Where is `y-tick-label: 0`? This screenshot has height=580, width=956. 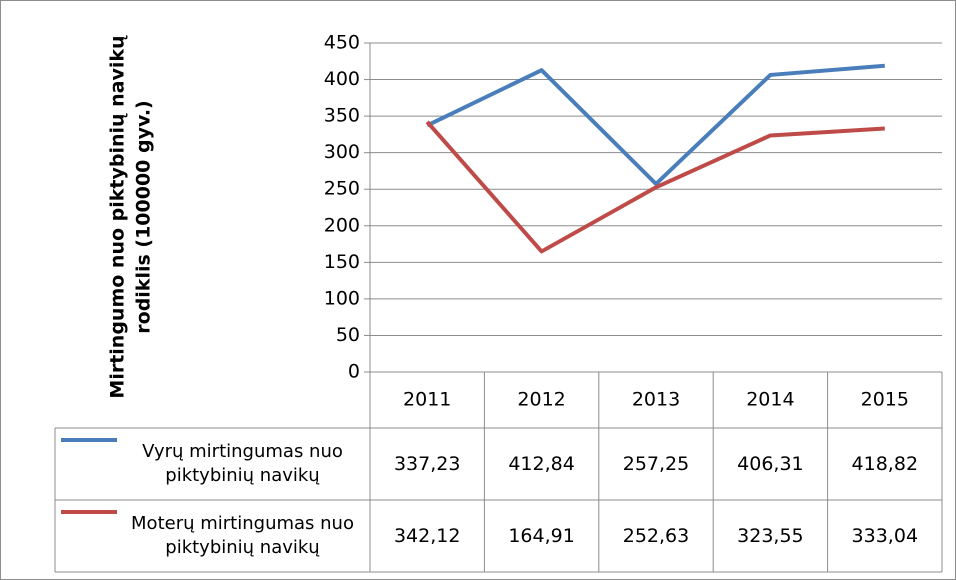
y-tick-label: 0 is located at coordinates (354, 372).